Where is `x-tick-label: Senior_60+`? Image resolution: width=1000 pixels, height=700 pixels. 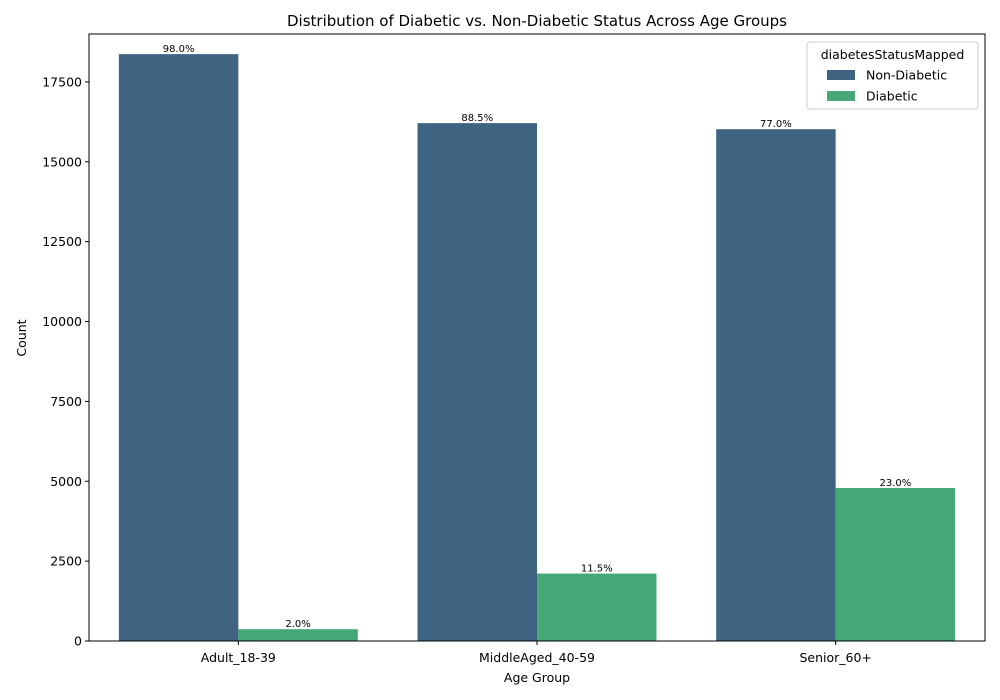 x-tick-label: Senior_60+ is located at coordinates (835, 657).